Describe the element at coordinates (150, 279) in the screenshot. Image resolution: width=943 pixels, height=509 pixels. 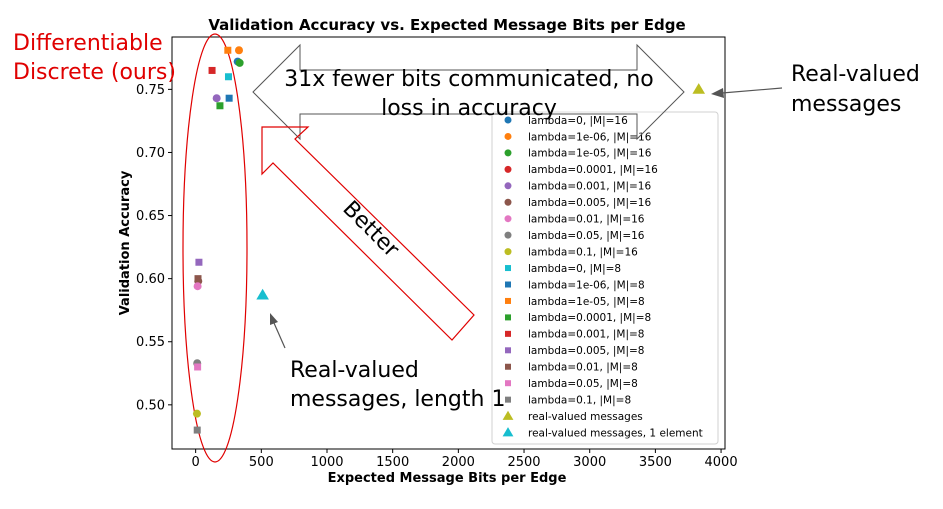
I see `y-tick-label: 0.60` at that location.